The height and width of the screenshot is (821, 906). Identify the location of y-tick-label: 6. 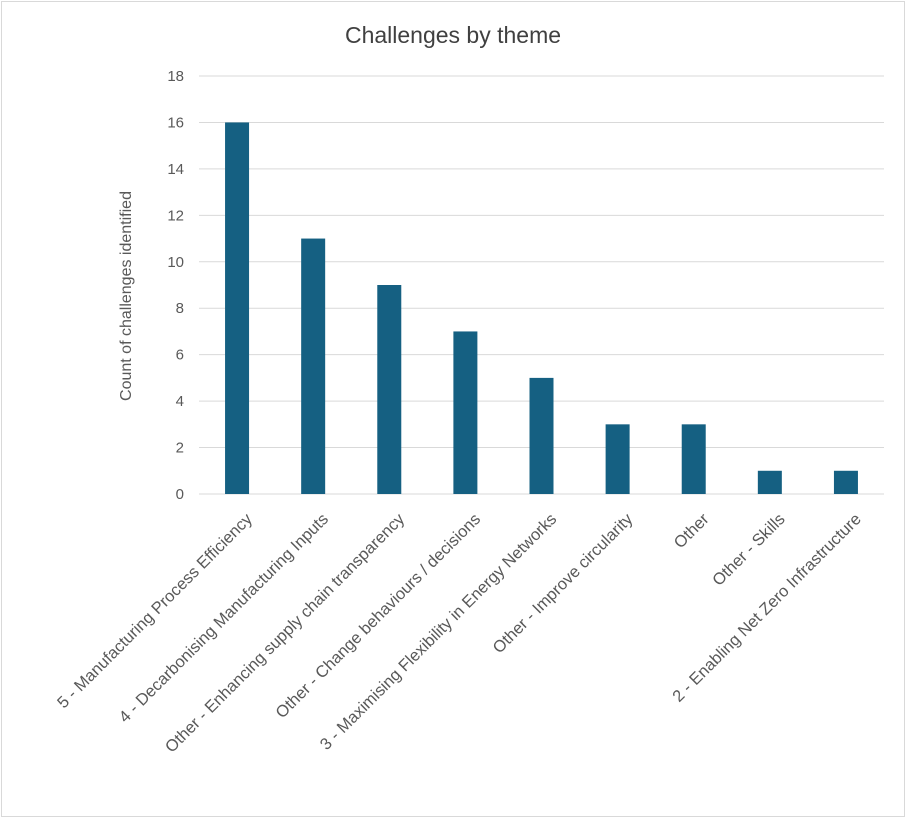
(180, 355).